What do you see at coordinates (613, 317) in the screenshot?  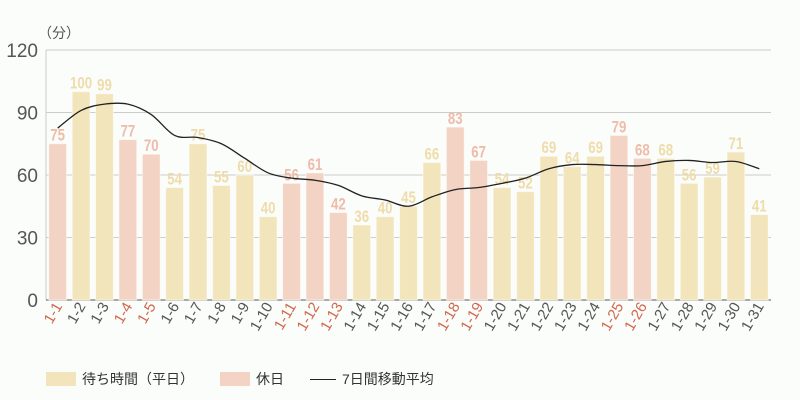 I see `x-tick-label: 1-25` at bounding box center [613, 317].